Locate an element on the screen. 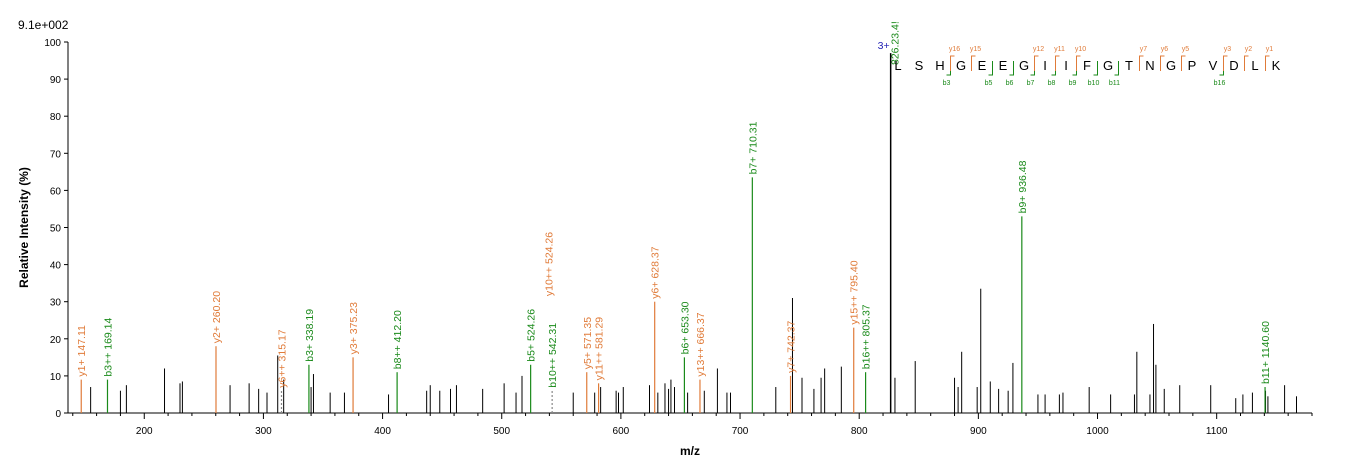 This screenshot has height=473, width=1362. peak-label: b9+ 936.48 is located at coordinates (1023, 186).